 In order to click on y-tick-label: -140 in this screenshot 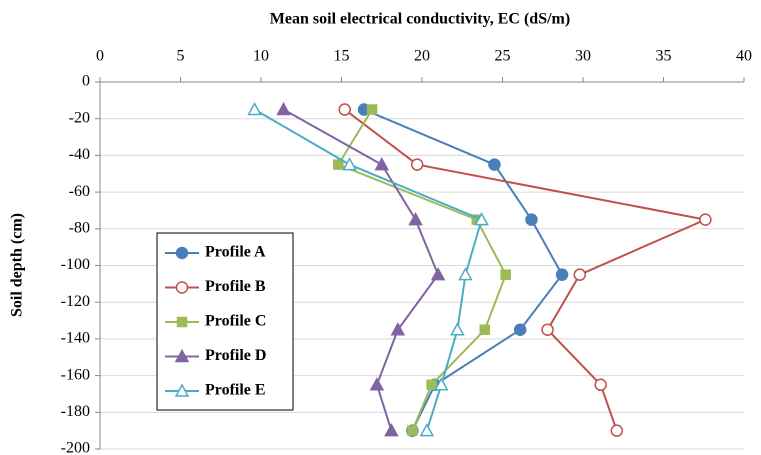, I will do `click(75, 338)`.